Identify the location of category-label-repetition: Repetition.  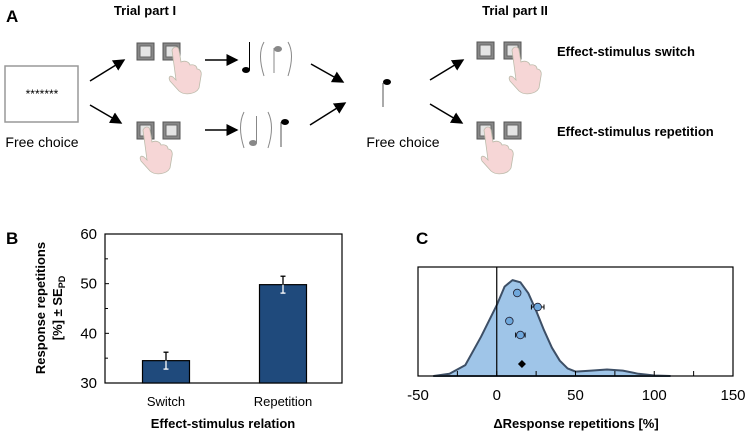
(283, 401).